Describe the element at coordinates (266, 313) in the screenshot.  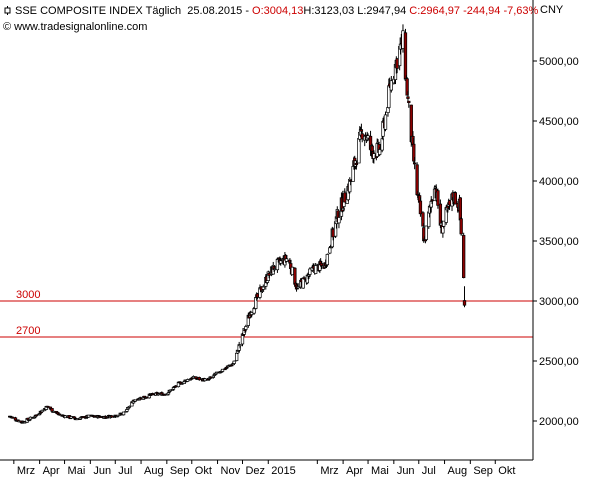
I see `level-lines: 3000 2700` at that location.